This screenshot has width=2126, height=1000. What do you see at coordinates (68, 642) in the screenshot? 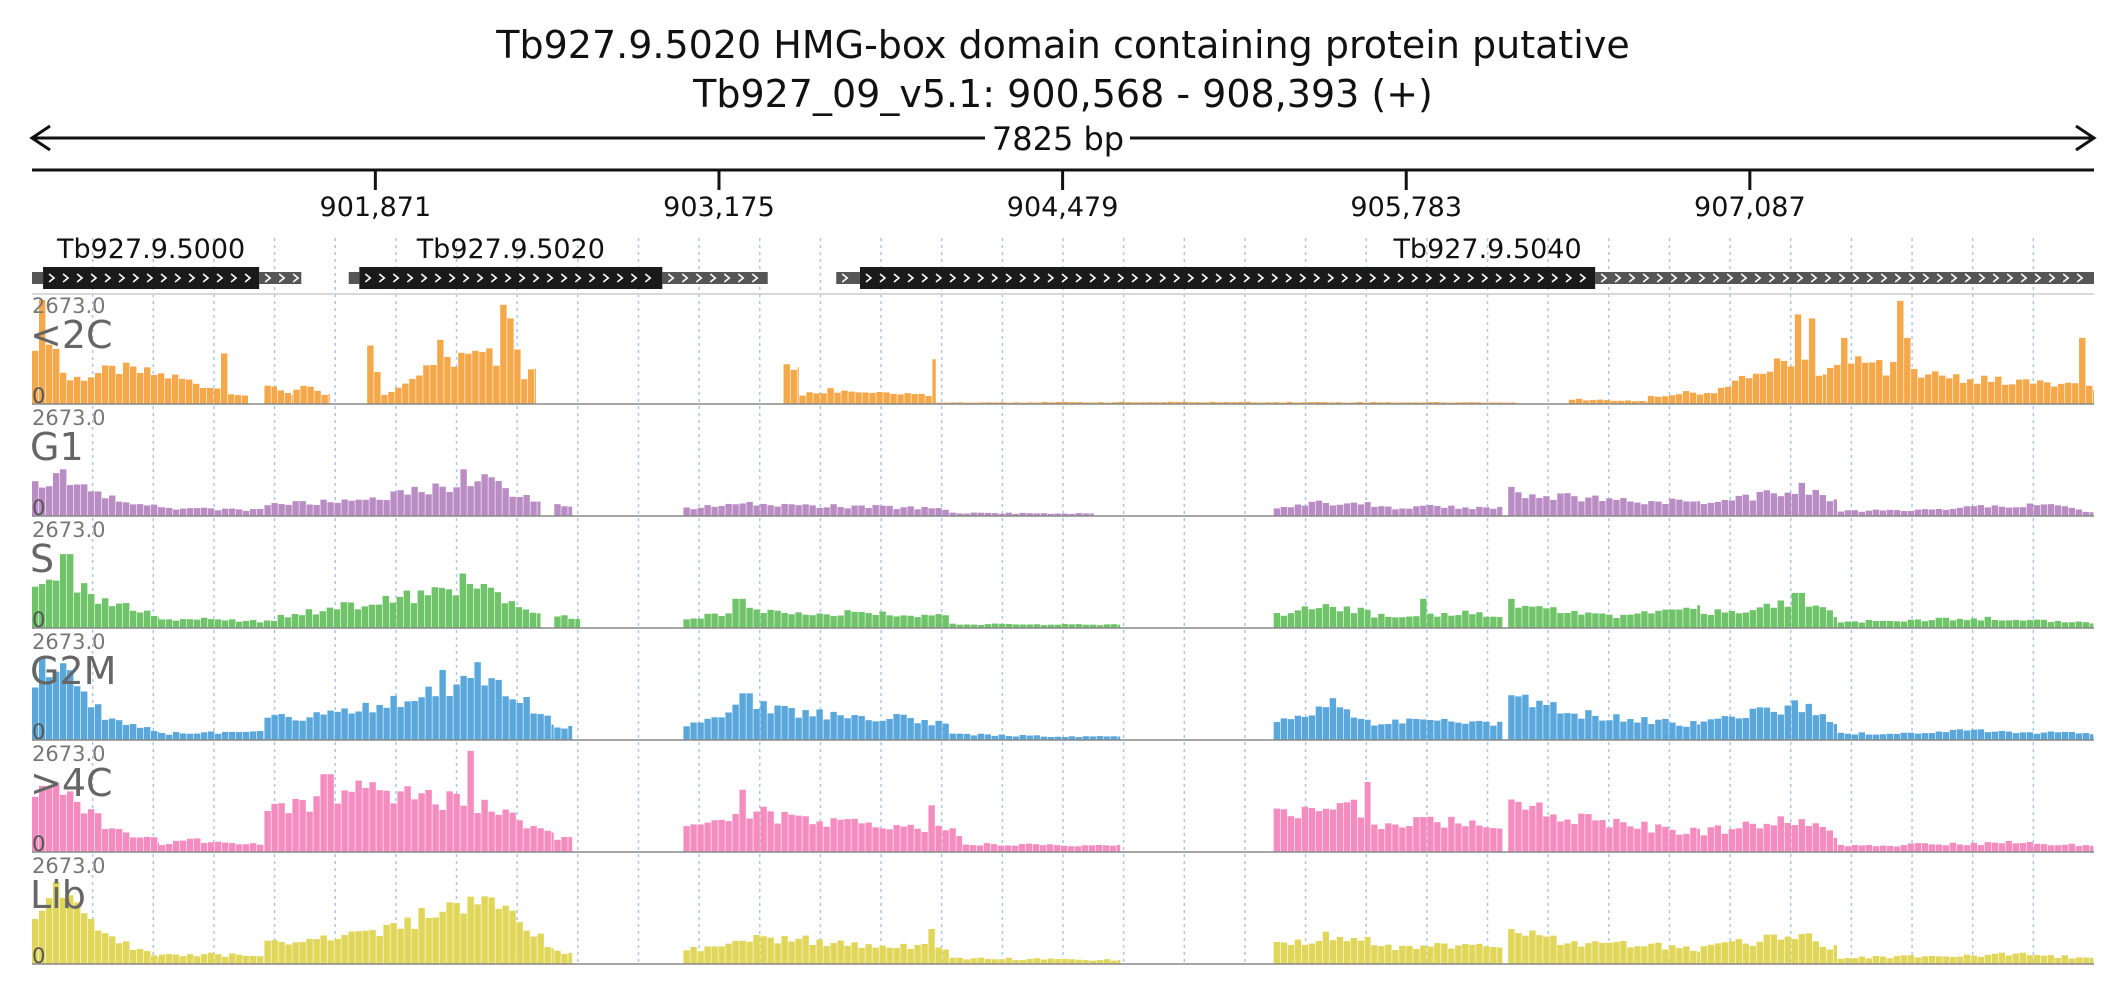
I see `track-max-label: 2673.0` at bounding box center [68, 642].